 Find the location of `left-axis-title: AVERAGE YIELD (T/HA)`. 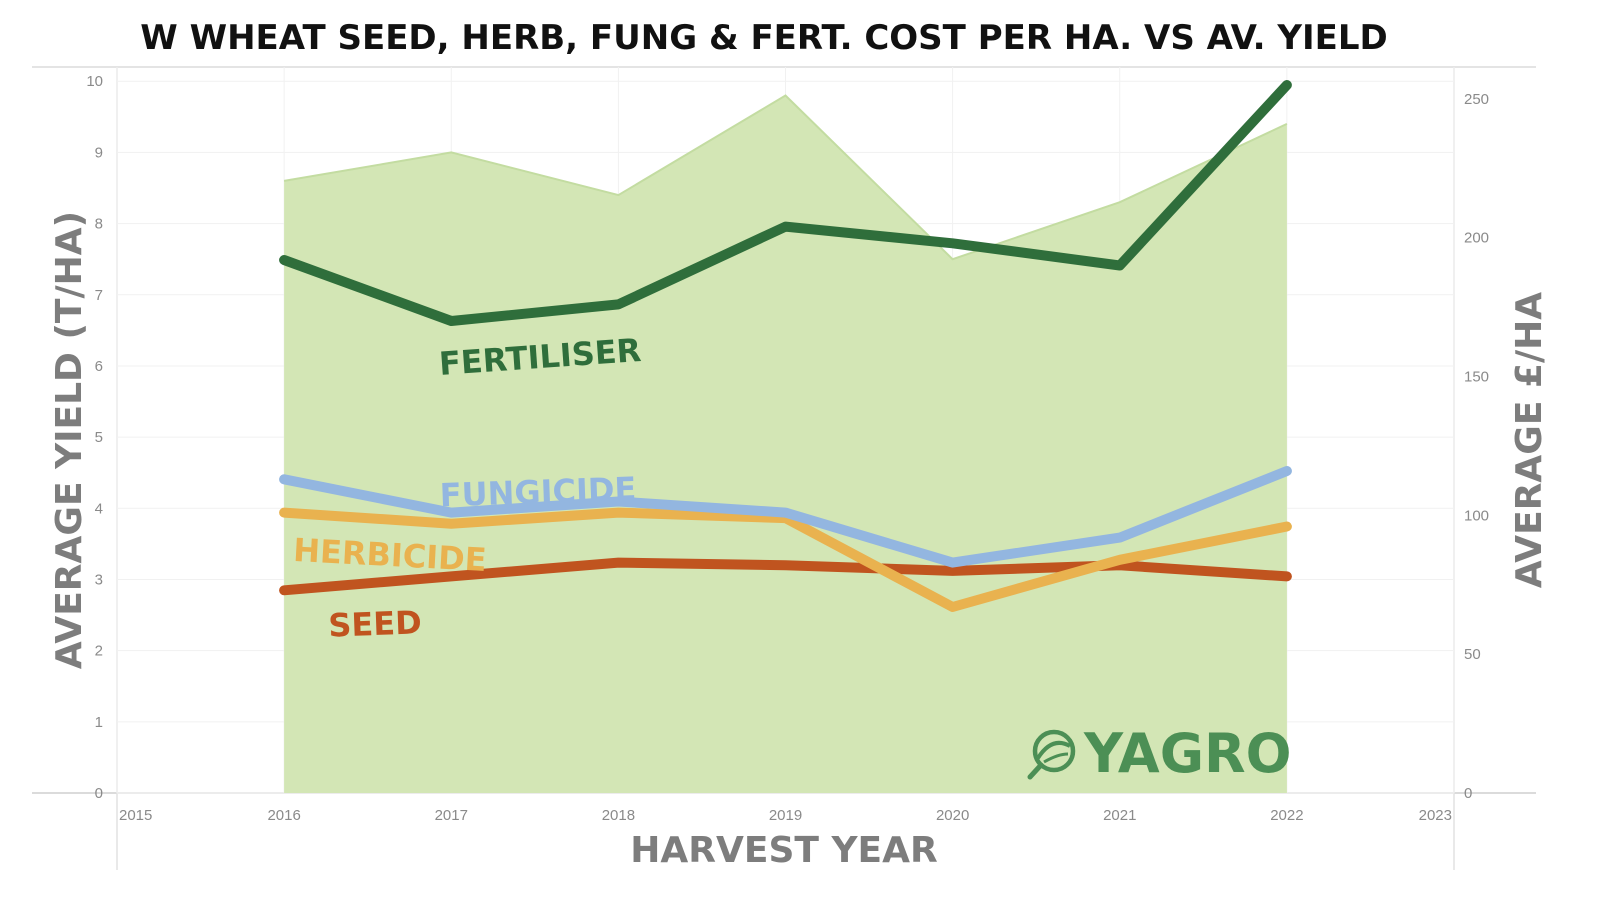

left-axis-title: AVERAGE YIELD (T/HA) is located at coordinates (69, 440).